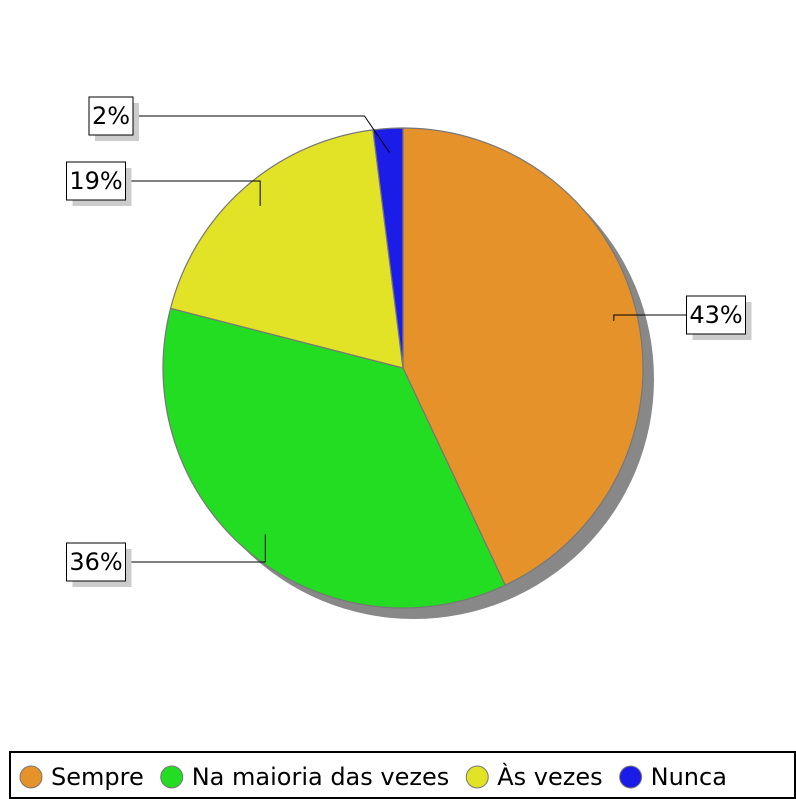  Describe the element at coordinates (689, 777) in the screenshot. I see `legend-label: Nunca` at that location.